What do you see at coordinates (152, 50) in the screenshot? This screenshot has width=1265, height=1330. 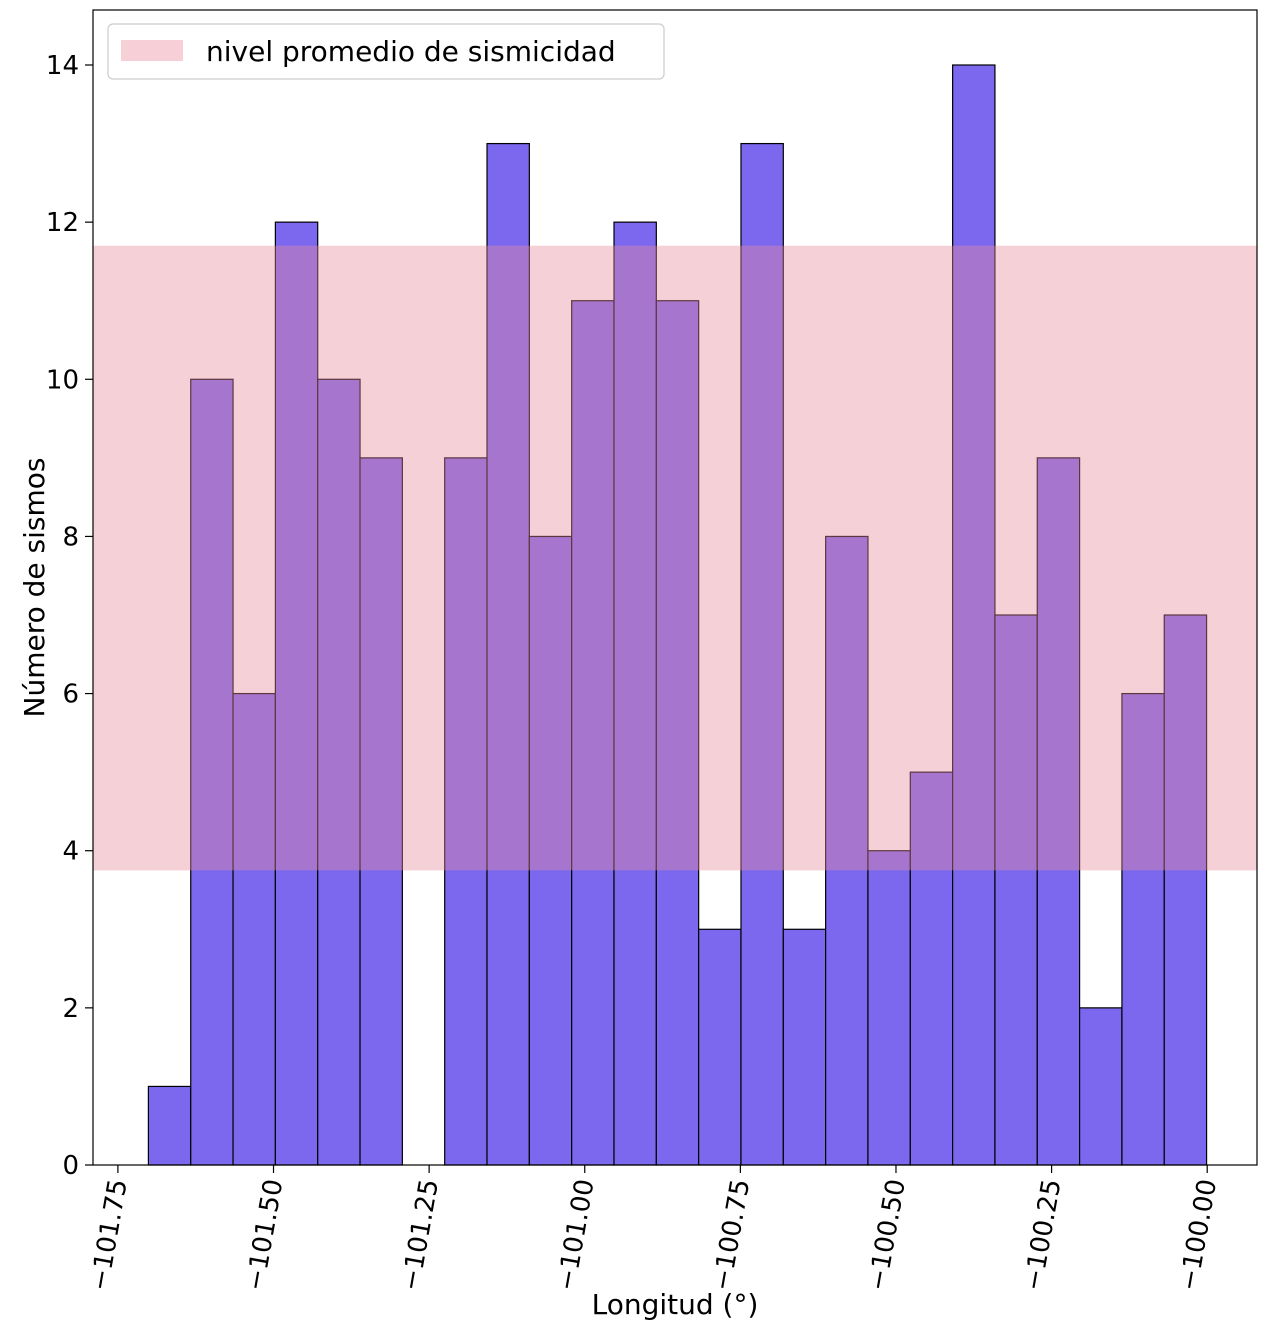 I see `legend-swatch-band` at bounding box center [152, 50].